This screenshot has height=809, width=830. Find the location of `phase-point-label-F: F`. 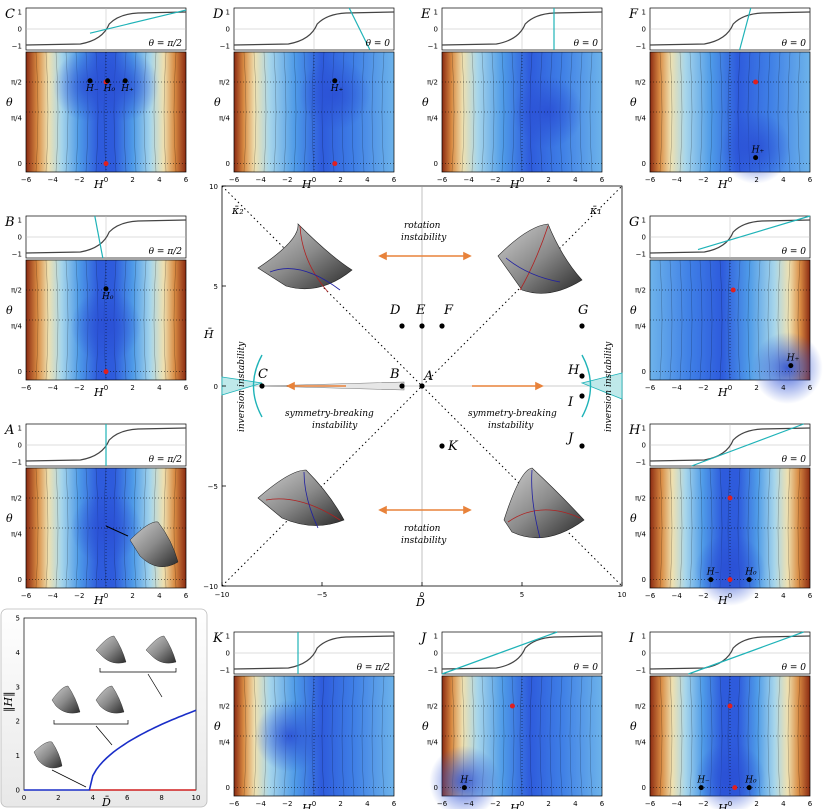

phase-point-label-F: F is located at coordinates (448, 310).